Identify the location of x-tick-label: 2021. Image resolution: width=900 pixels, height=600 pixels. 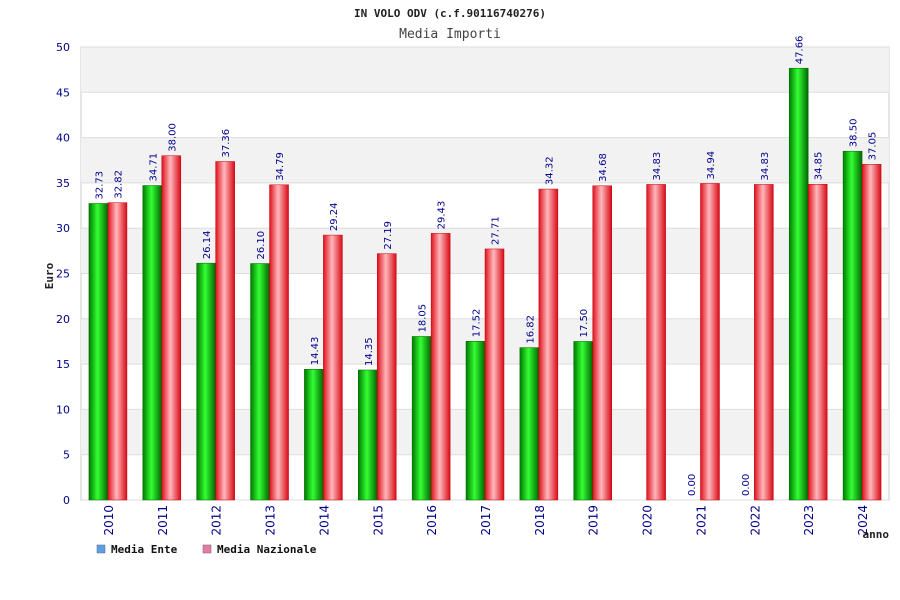
(701, 520).